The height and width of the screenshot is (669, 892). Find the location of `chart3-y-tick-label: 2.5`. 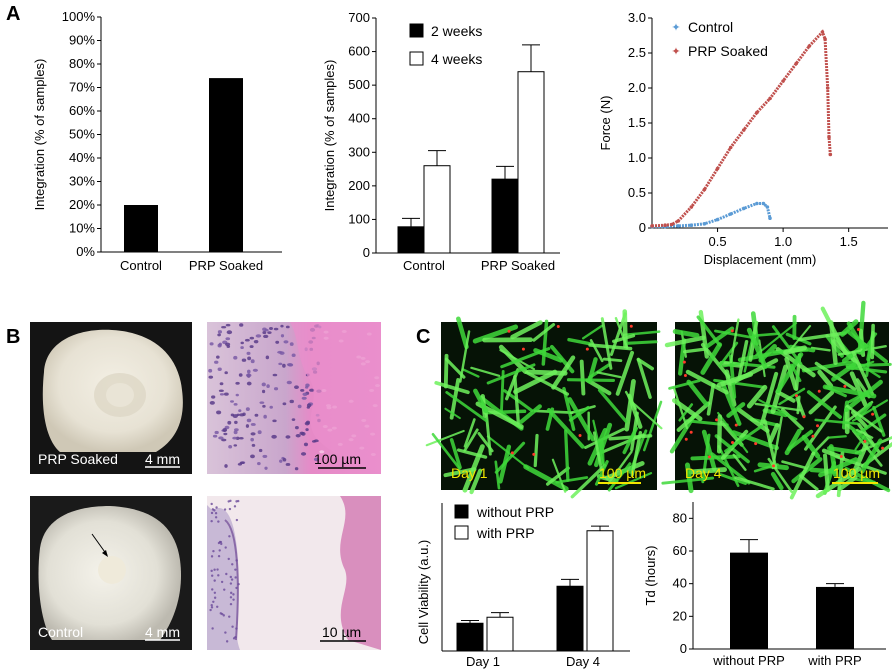

chart3-y-tick-label: 2.5 is located at coordinates (637, 52).